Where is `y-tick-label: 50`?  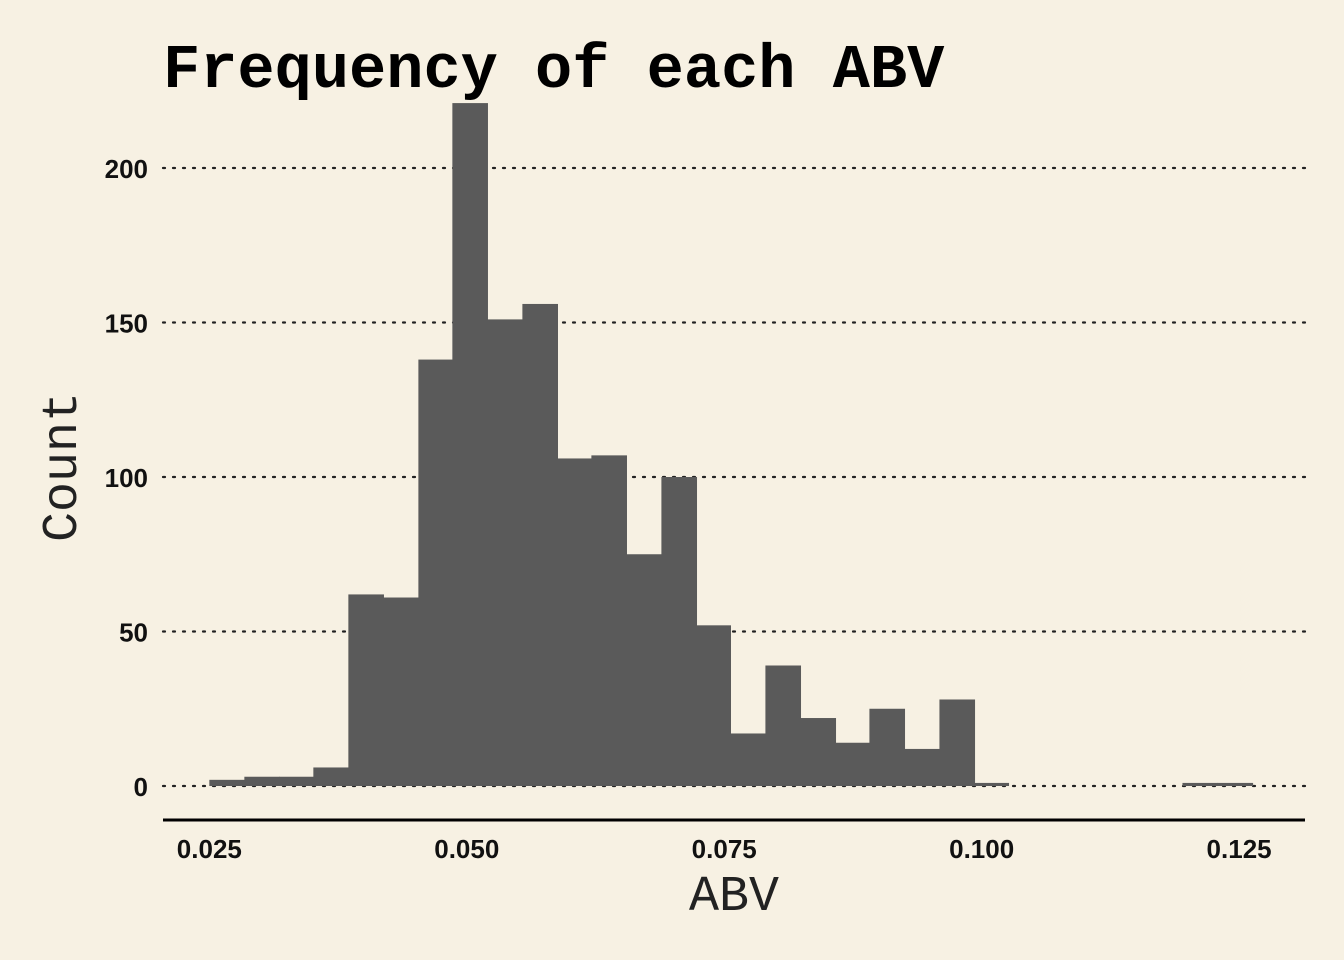
y-tick-label: 50 is located at coordinates (133, 633).